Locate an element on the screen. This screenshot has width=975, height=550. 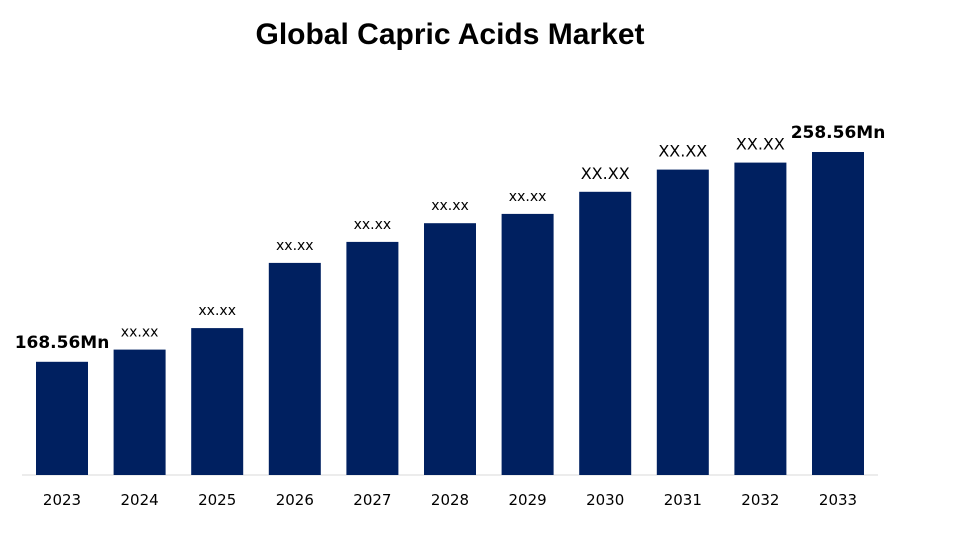
x-tick-label-2033: 2033 is located at coordinates (838, 500).